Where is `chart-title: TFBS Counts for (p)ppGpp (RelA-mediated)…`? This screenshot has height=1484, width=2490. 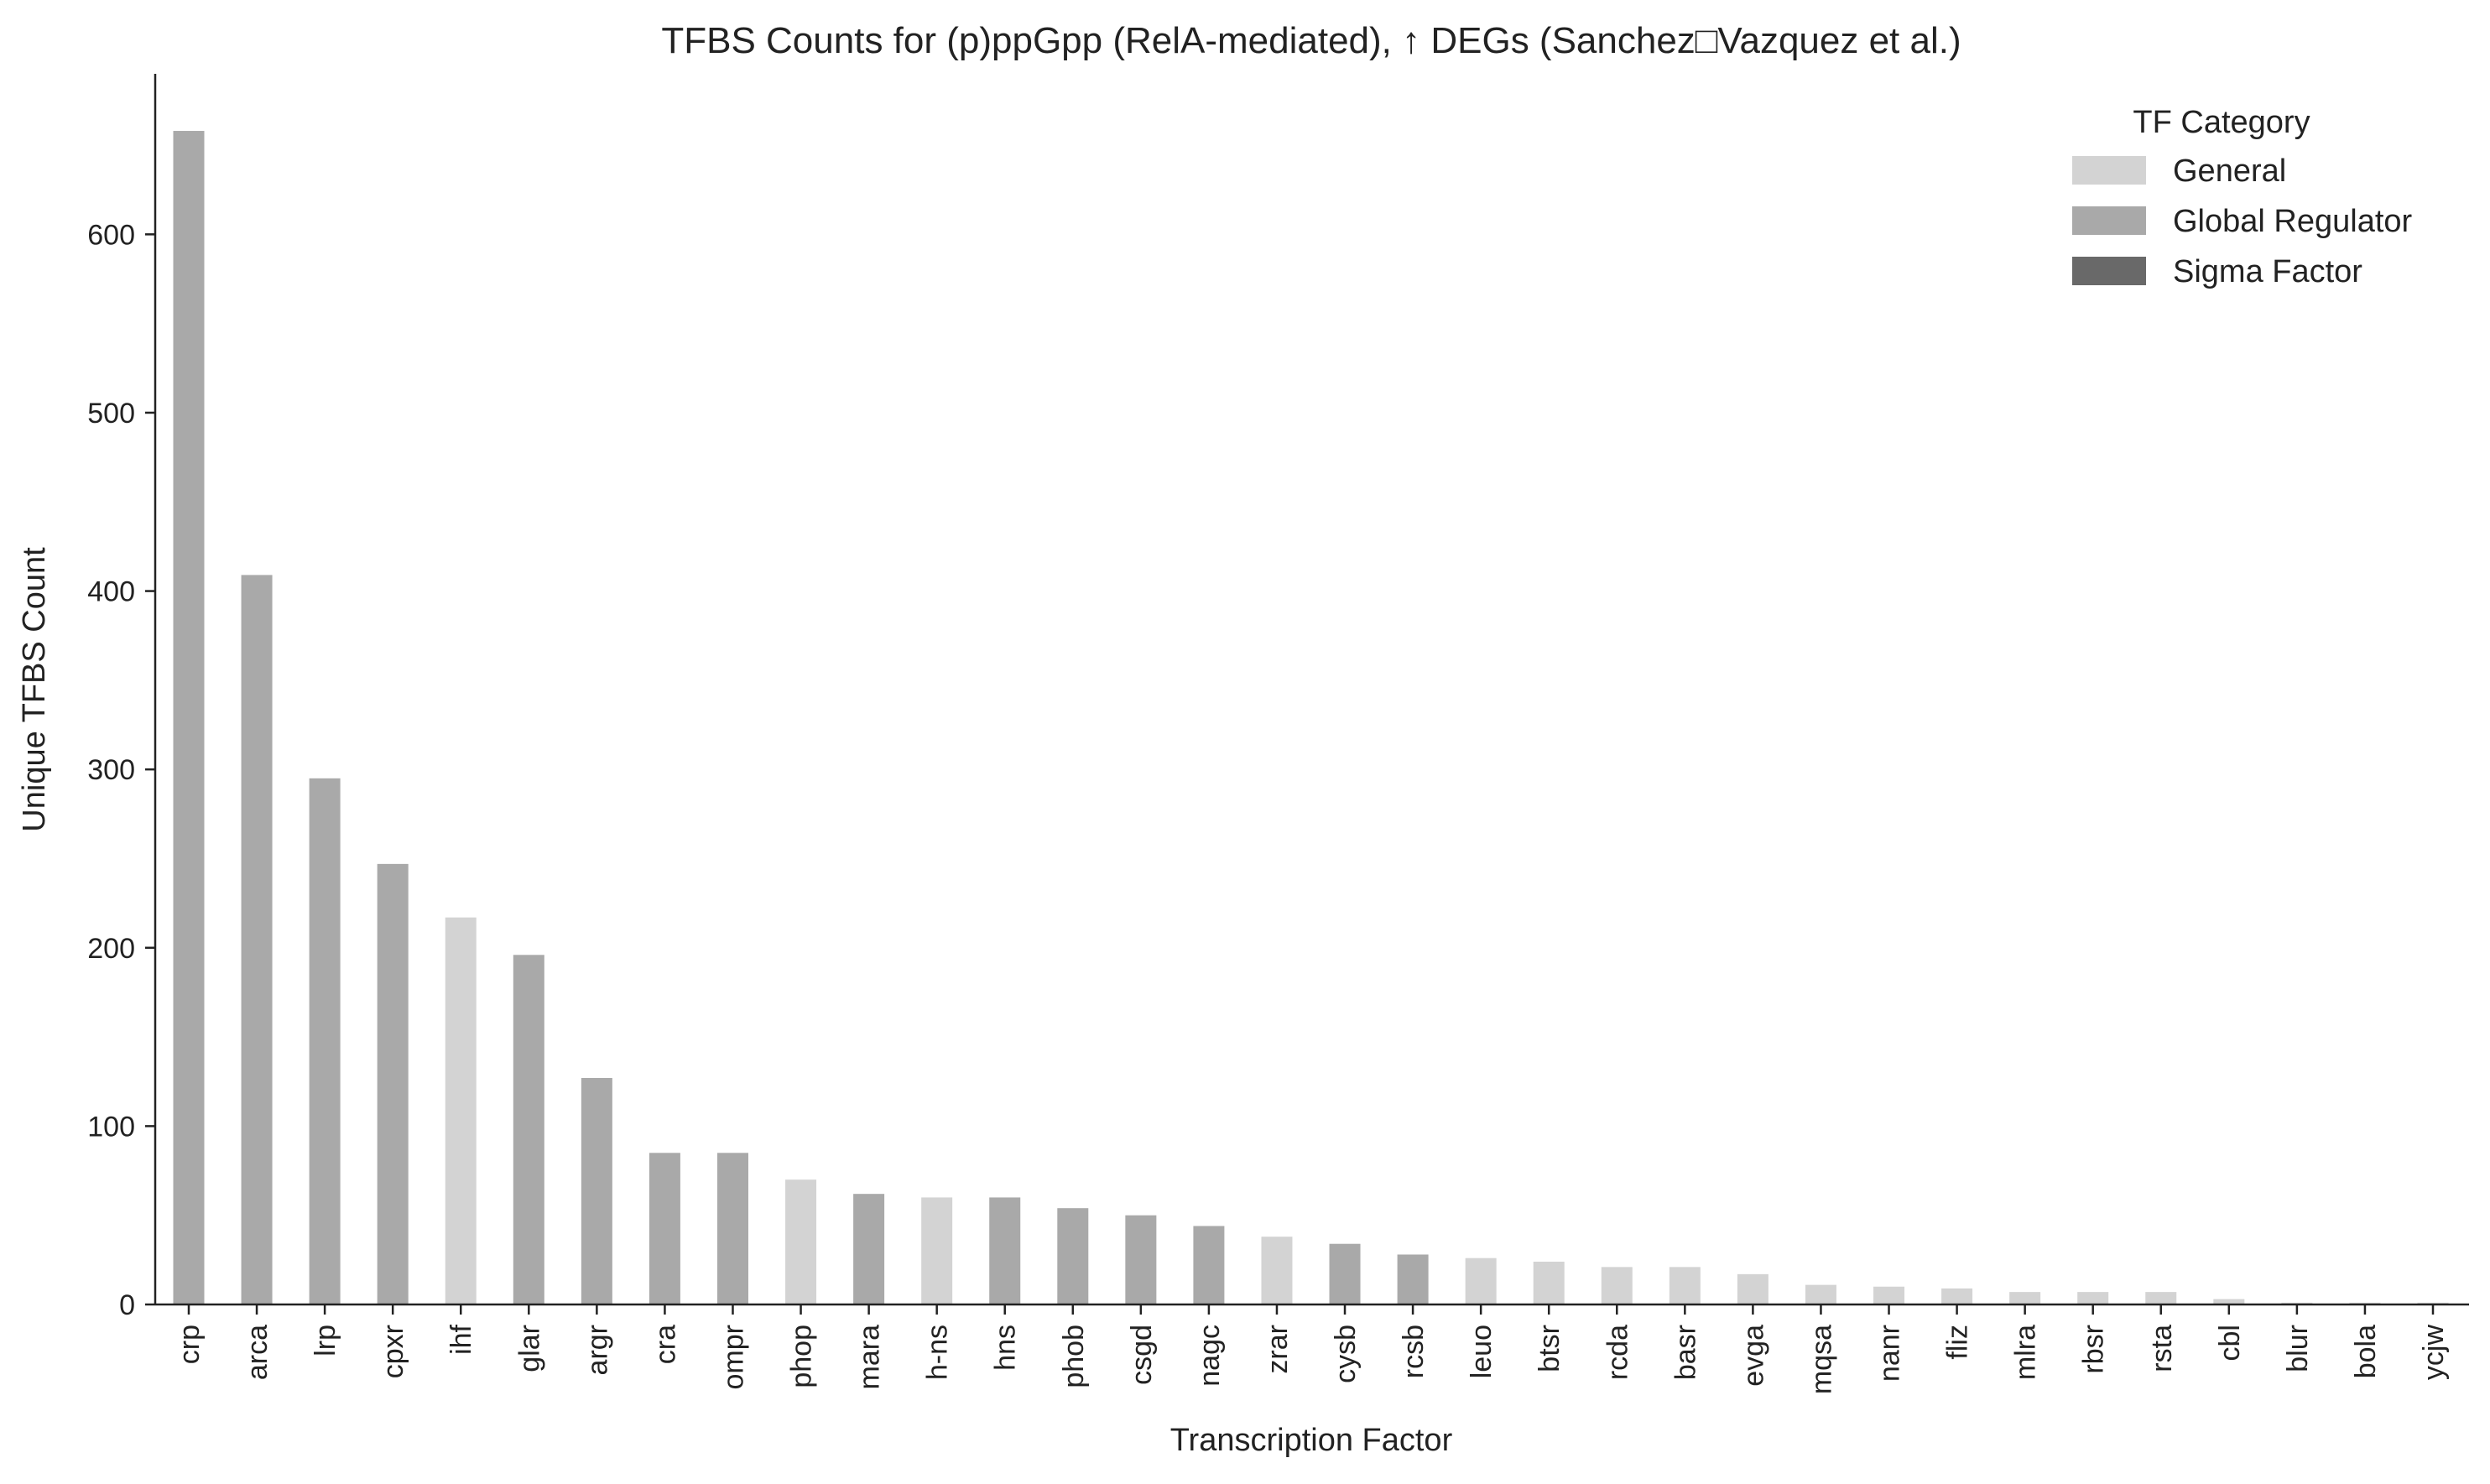 chart-title: TFBS Counts for (p)ppGpp (RelA-mediated)… is located at coordinates (1311, 40).